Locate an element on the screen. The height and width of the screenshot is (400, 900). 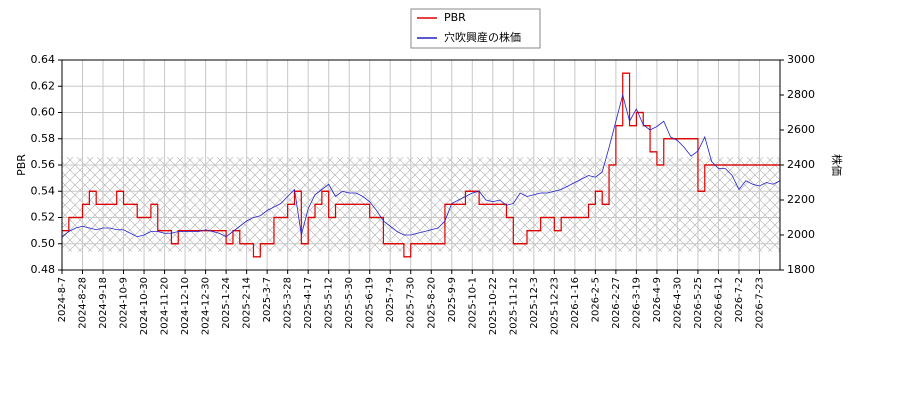
legend: PBR 穴吹興産の株価 is located at coordinates (475, 28).